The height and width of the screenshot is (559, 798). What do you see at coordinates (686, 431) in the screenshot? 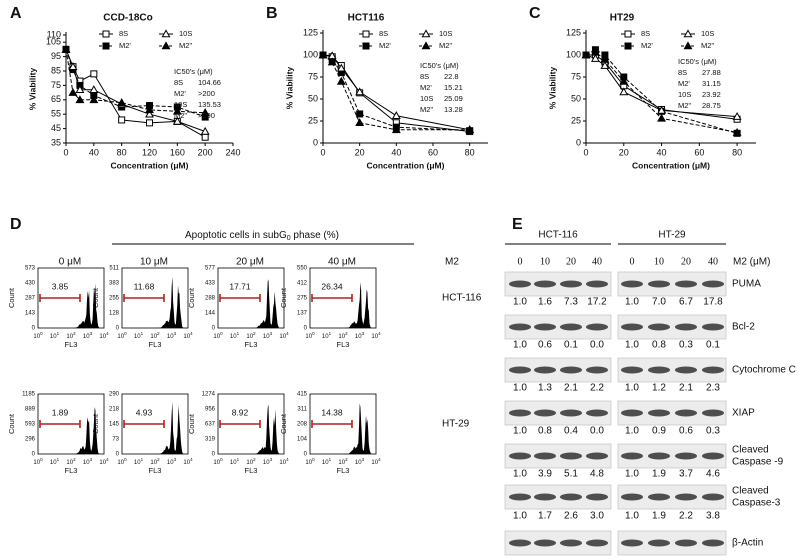
I see `band-ratio: 0.6` at bounding box center [686, 431].